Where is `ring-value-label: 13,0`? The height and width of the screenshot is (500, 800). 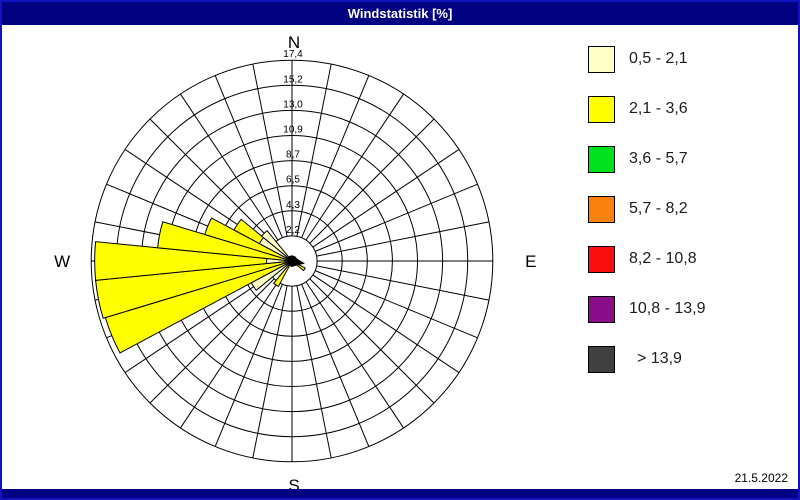 ring-value-label: 13,0 is located at coordinates (293, 104).